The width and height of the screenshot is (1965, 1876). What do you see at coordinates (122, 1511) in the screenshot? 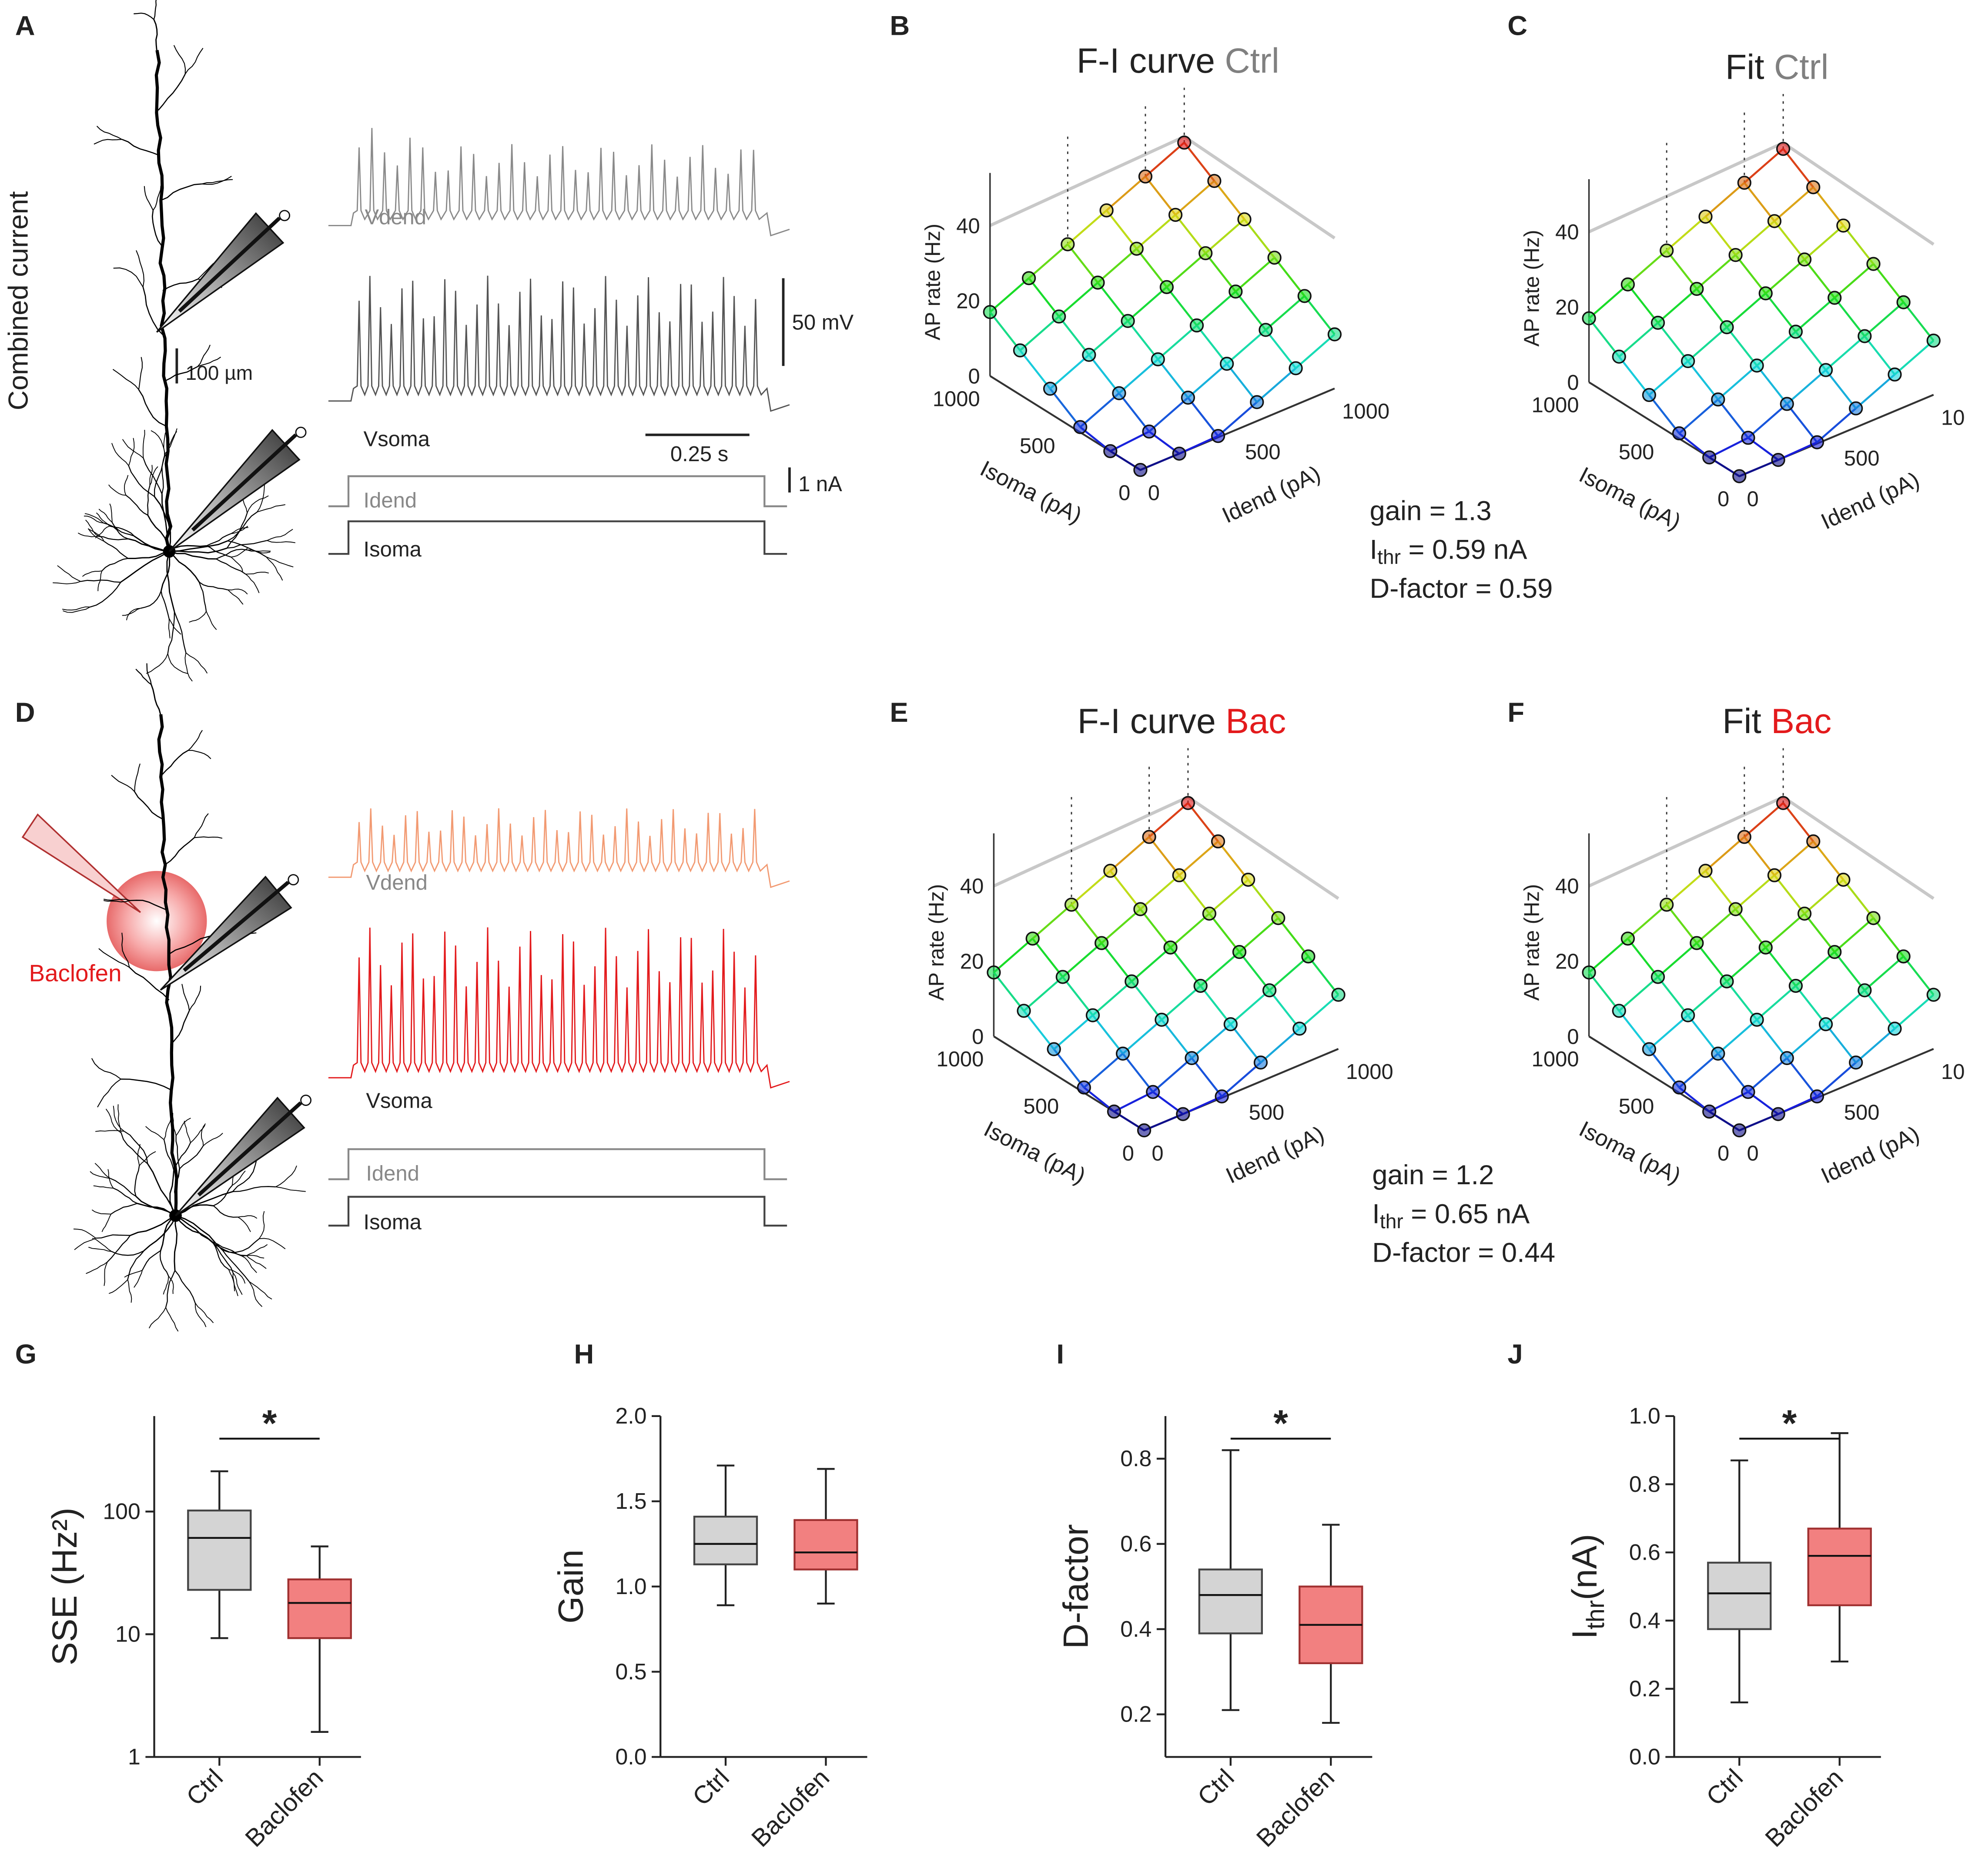
I see `y-tick-label: 100` at bounding box center [122, 1511].